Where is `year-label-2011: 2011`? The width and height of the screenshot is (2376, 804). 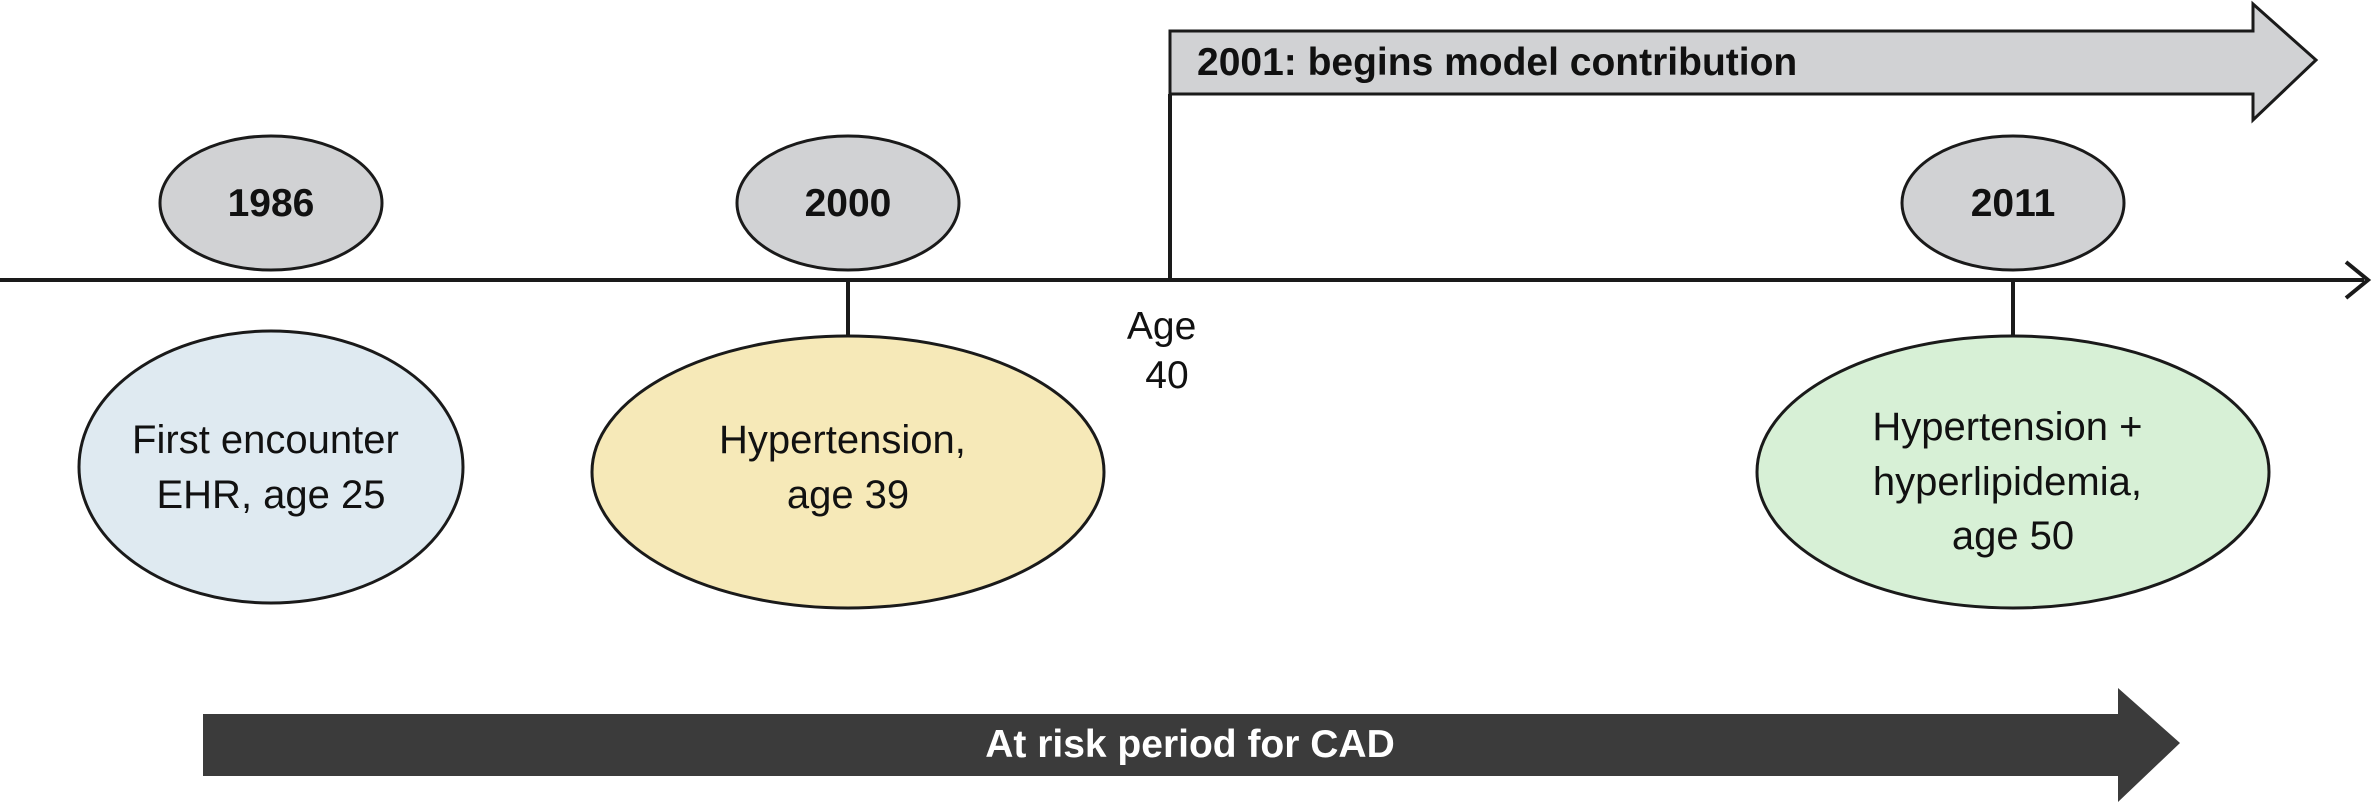
year-label-2011: 2011 is located at coordinates (2013, 203).